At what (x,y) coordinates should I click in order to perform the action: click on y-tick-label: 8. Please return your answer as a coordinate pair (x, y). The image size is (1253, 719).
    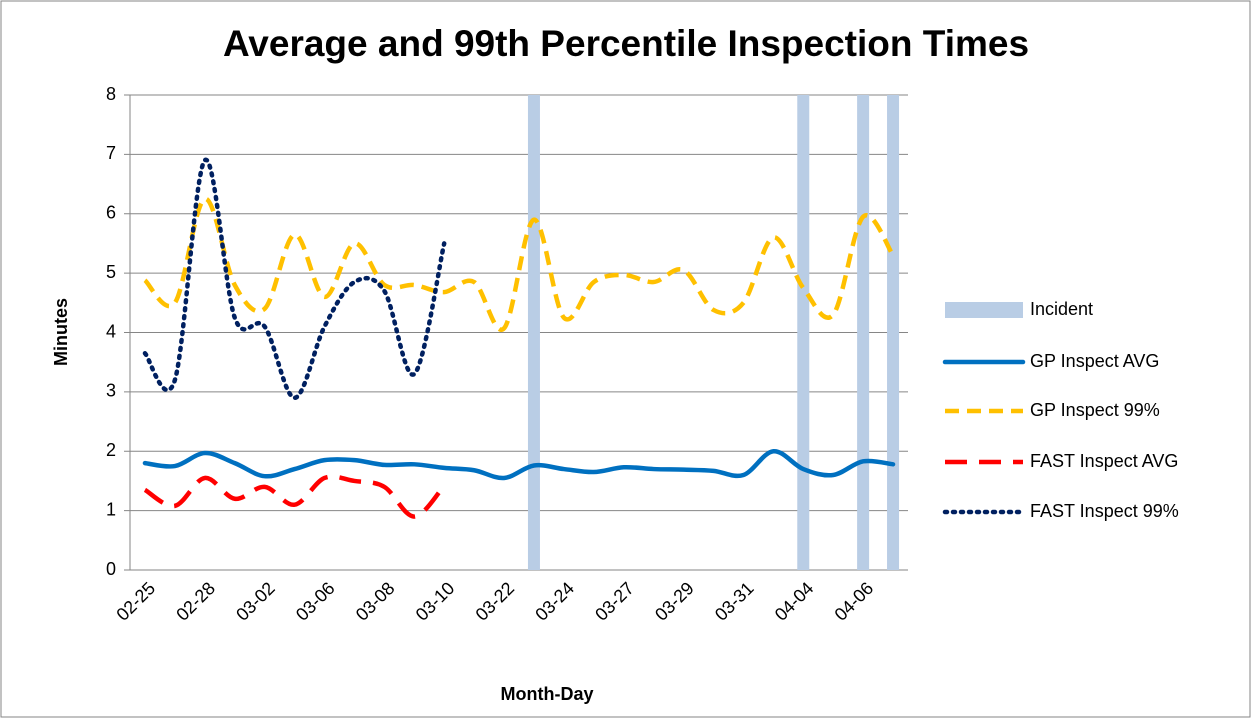
    Looking at the image, I should click on (111, 94).